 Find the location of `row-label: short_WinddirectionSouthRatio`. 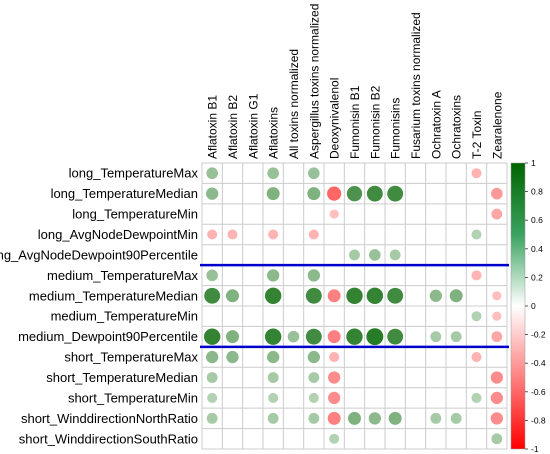

row-label: short_WinddirectionSouthRatio is located at coordinates (108, 438).